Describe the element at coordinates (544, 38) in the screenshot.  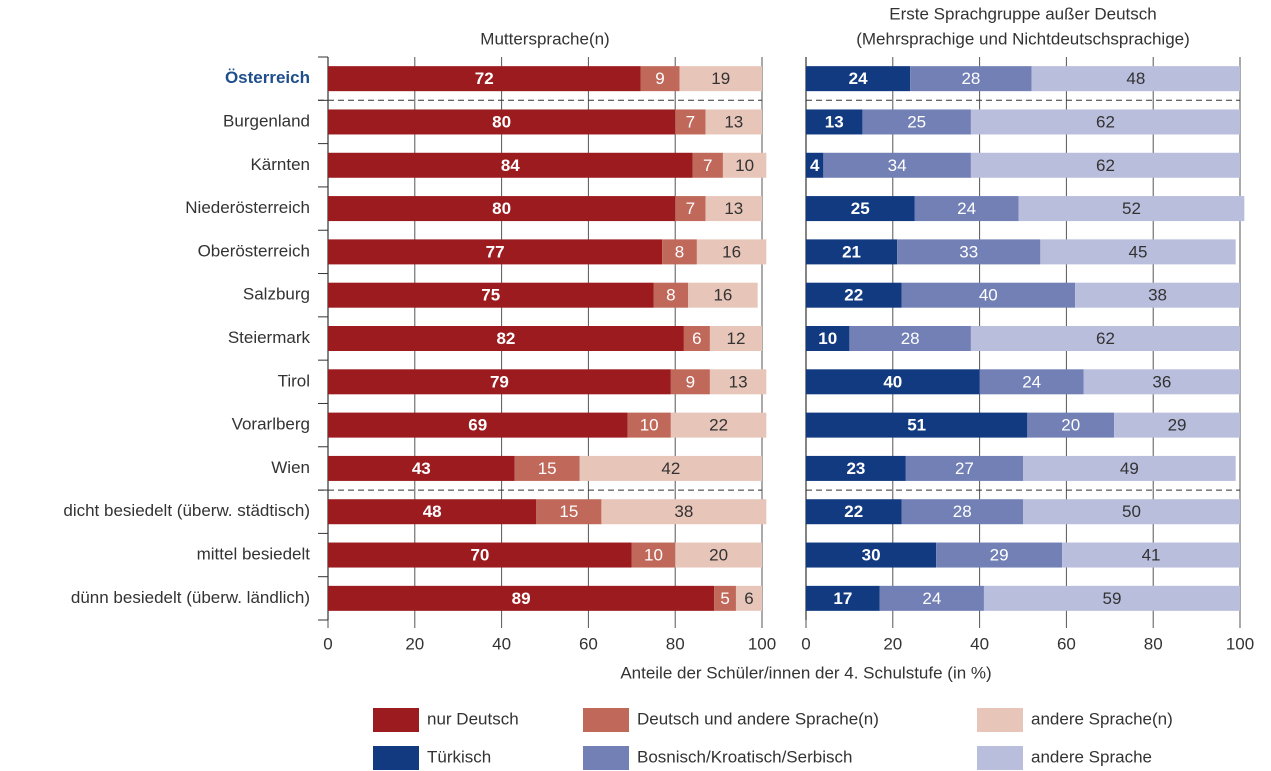
I see `chart-title: Muttersprache(n)` at that location.